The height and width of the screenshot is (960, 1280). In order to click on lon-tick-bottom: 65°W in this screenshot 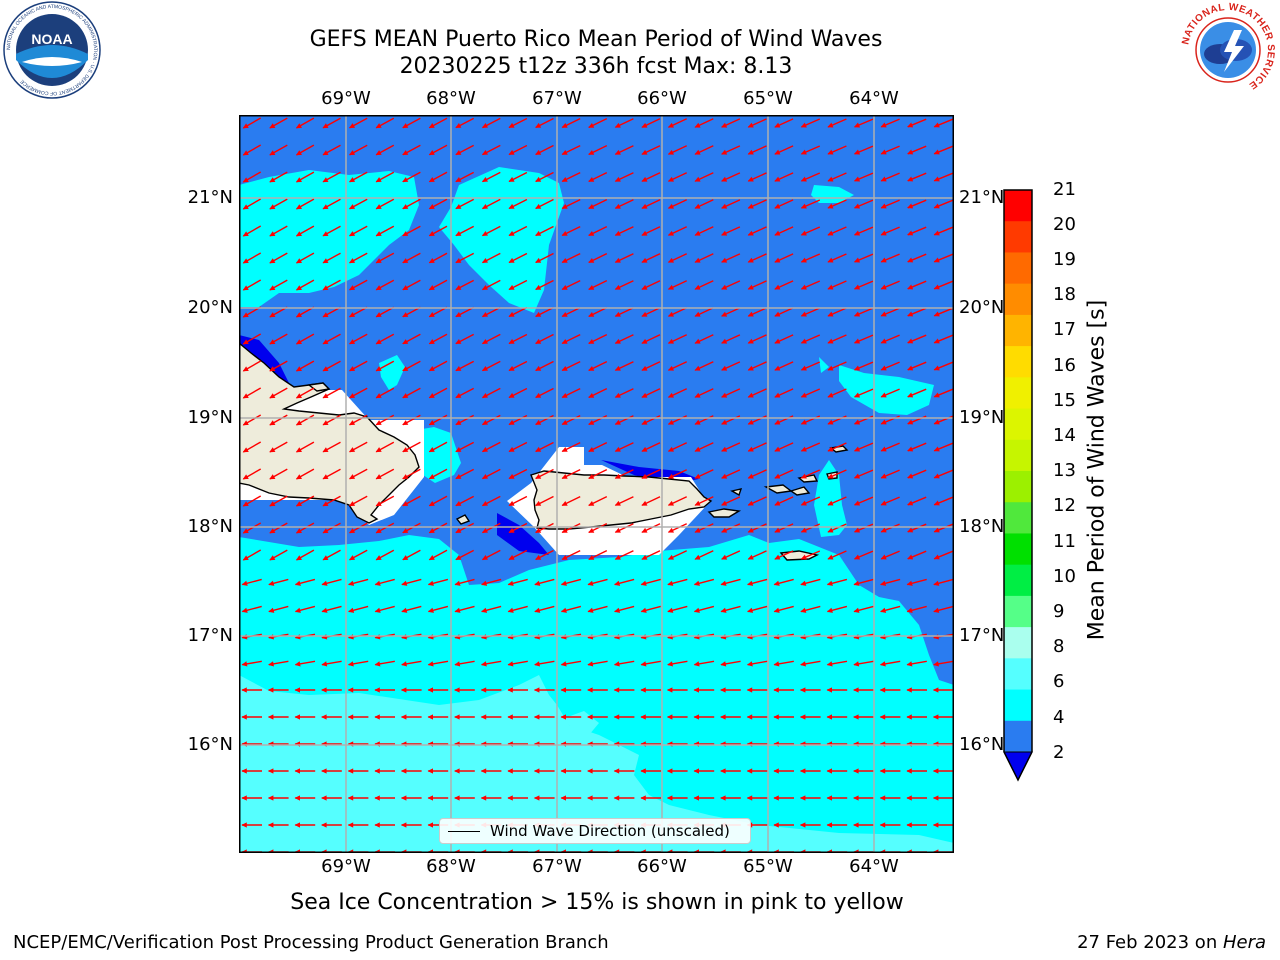, I will do `click(768, 866)`.